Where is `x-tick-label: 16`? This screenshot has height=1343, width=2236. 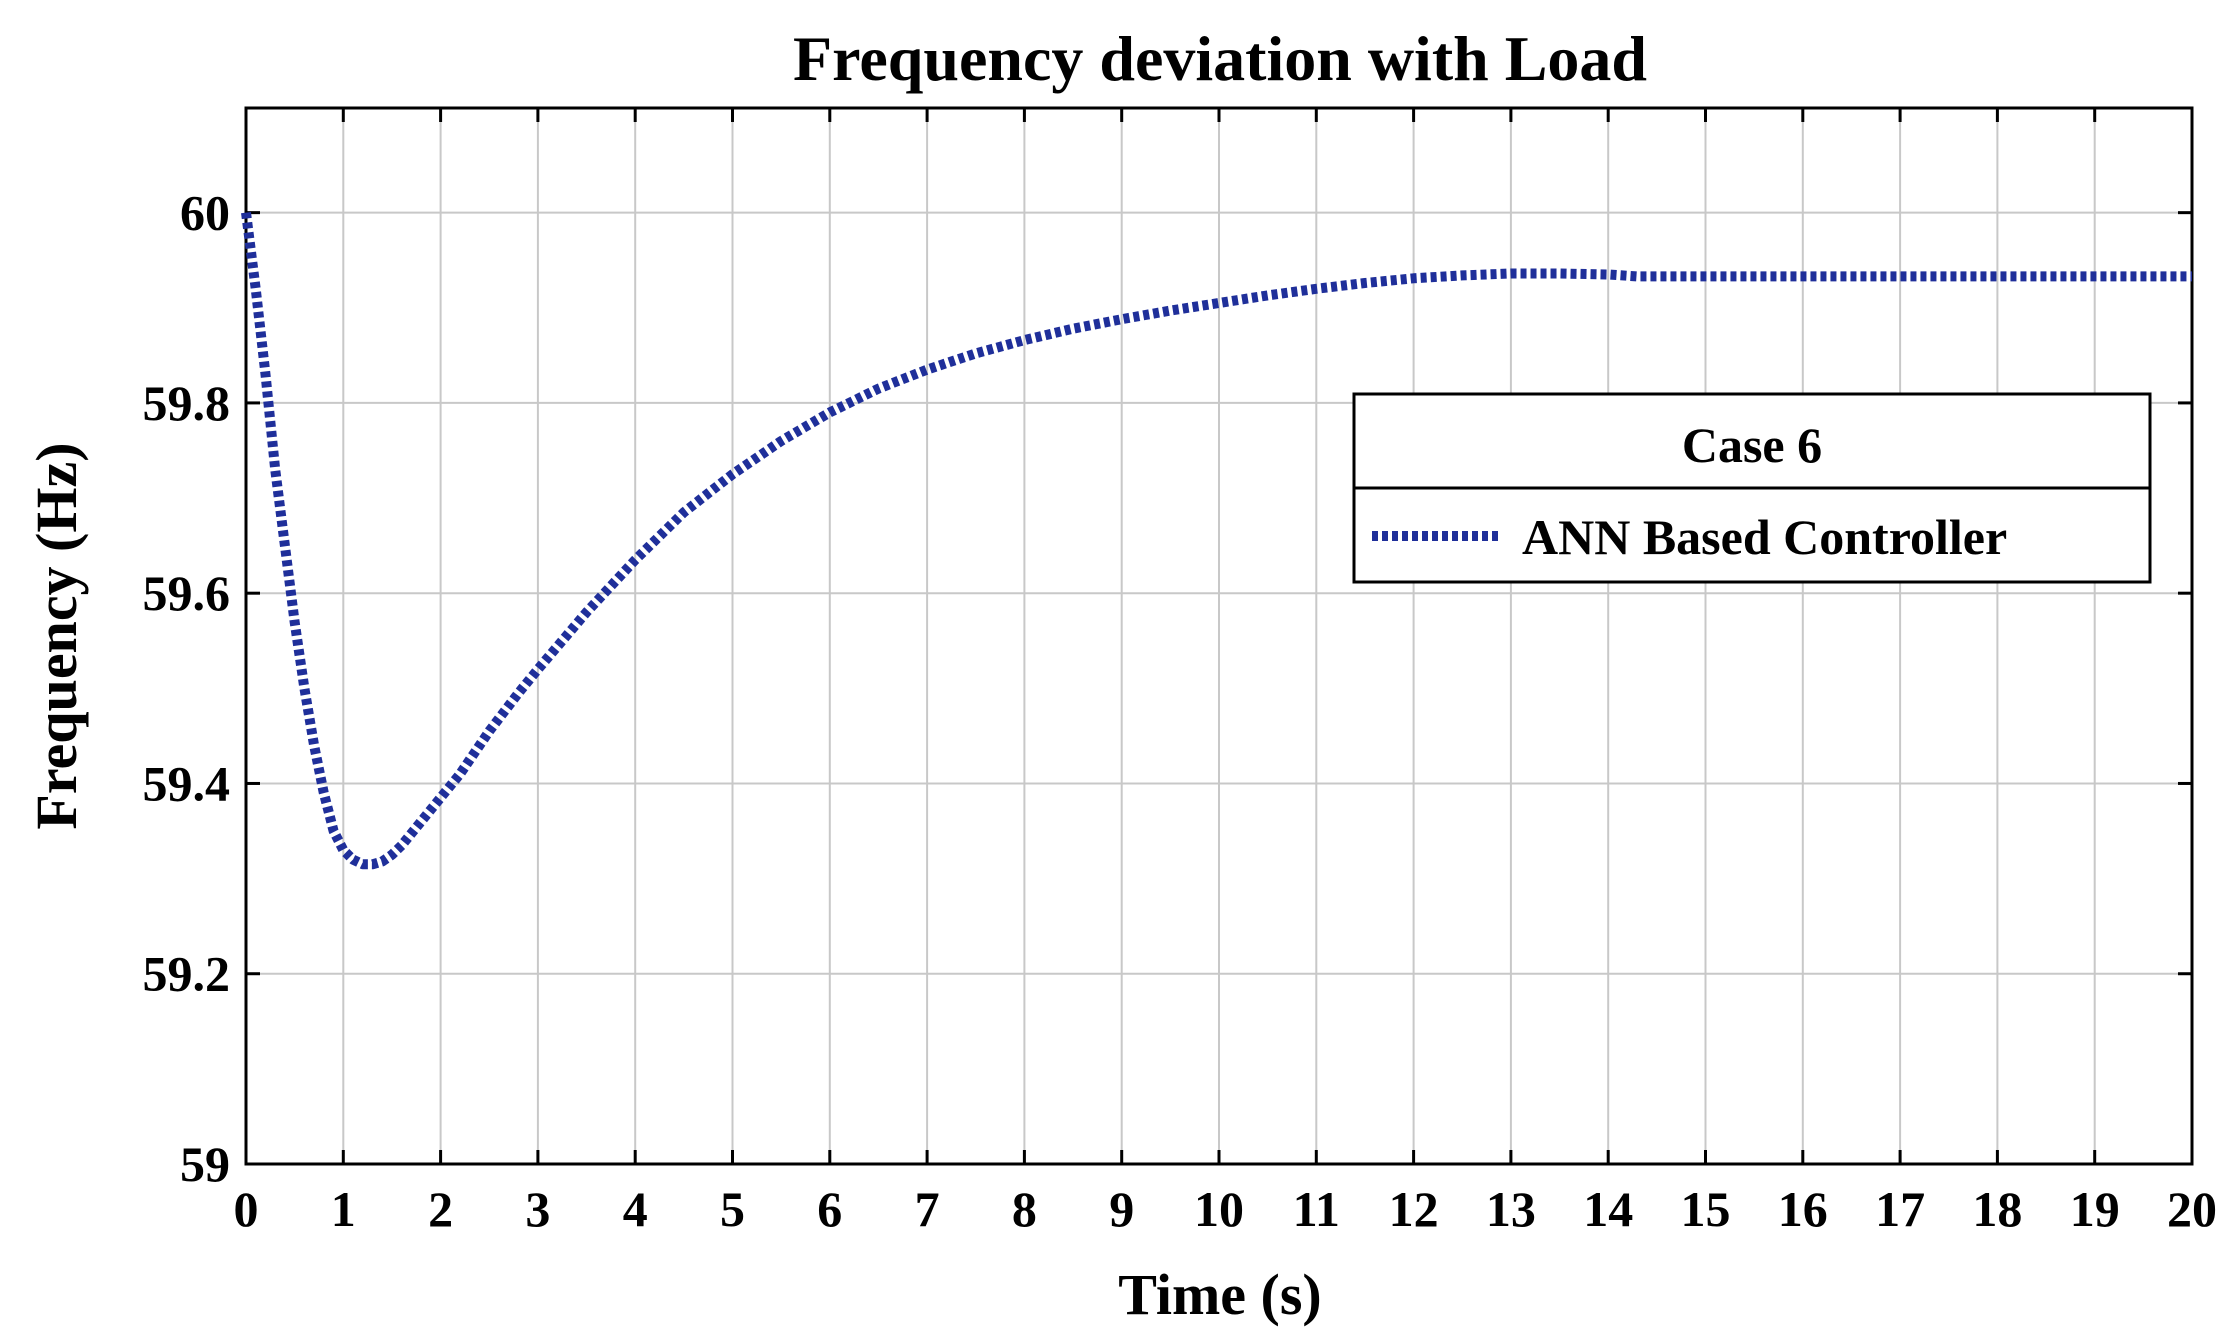 x-tick-label: 16 is located at coordinates (1803, 1209).